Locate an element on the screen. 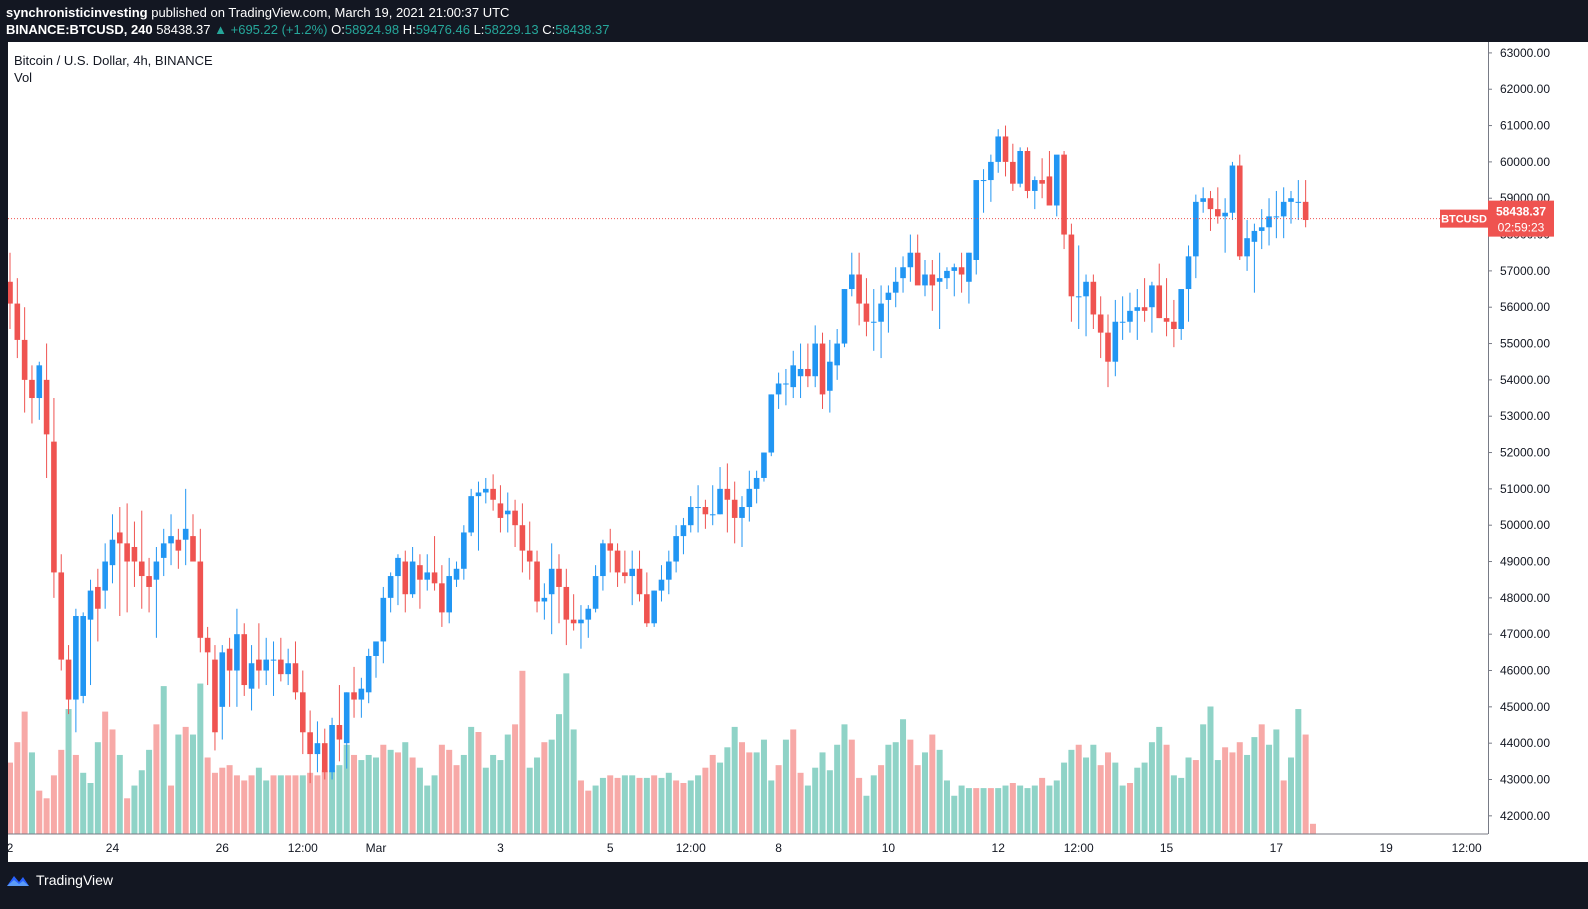 Image resolution: width=1588 pixels, height=909 pixels. y-tick-label: 49000.00 is located at coordinates (1525, 562).